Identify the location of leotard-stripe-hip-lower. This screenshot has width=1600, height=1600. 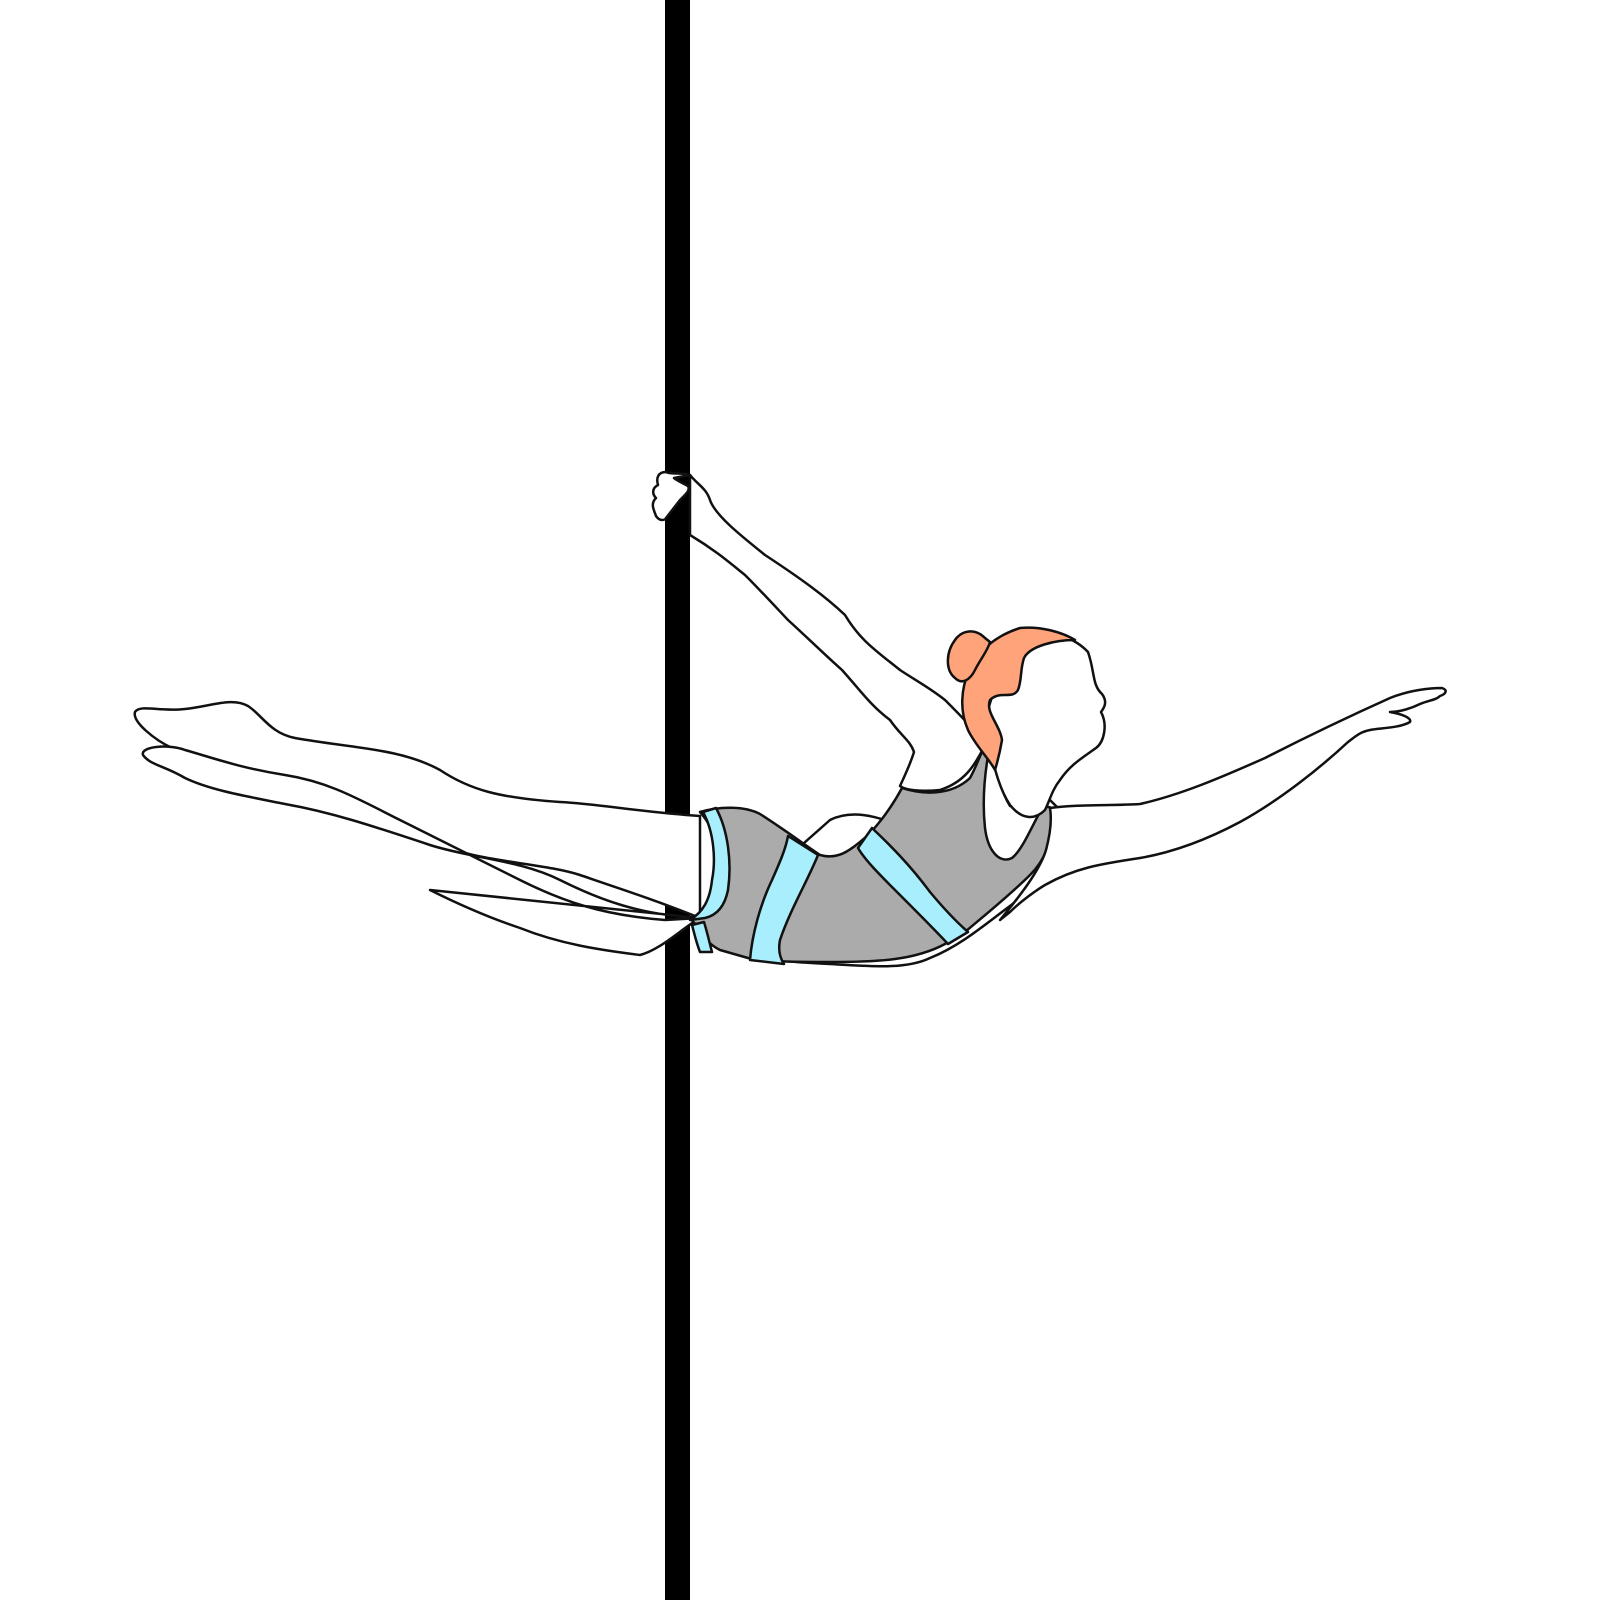
(702, 937).